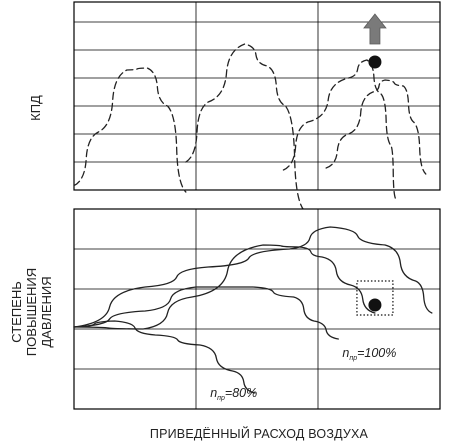 This screenshot has width=469, height=447. I want to click on y-label-line-3: ДАВЛЕНИЯ, so click(46, 311).